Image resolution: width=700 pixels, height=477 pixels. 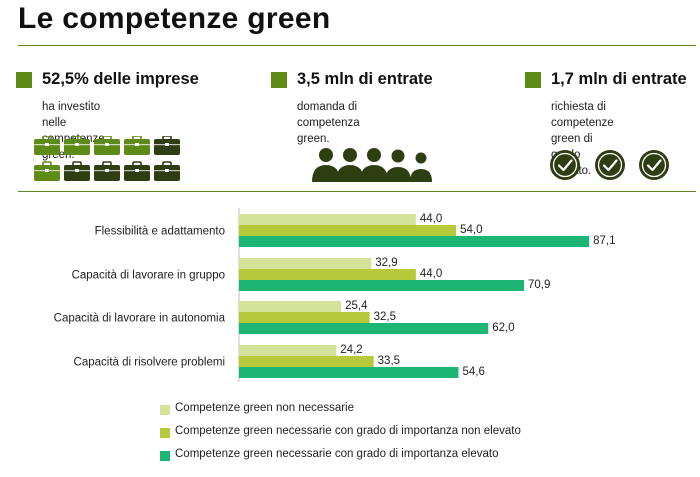 I want to click on legend-label: Competenze green non necessarie, so click(x=265, y=408).